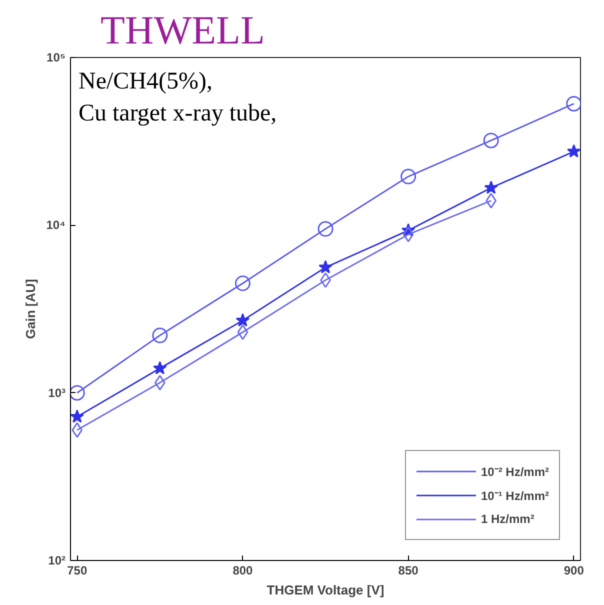  Describe the element at coordinates (177, 113) in the screenshot. I see `annotation: Cu target x-ray tube,` at that location.